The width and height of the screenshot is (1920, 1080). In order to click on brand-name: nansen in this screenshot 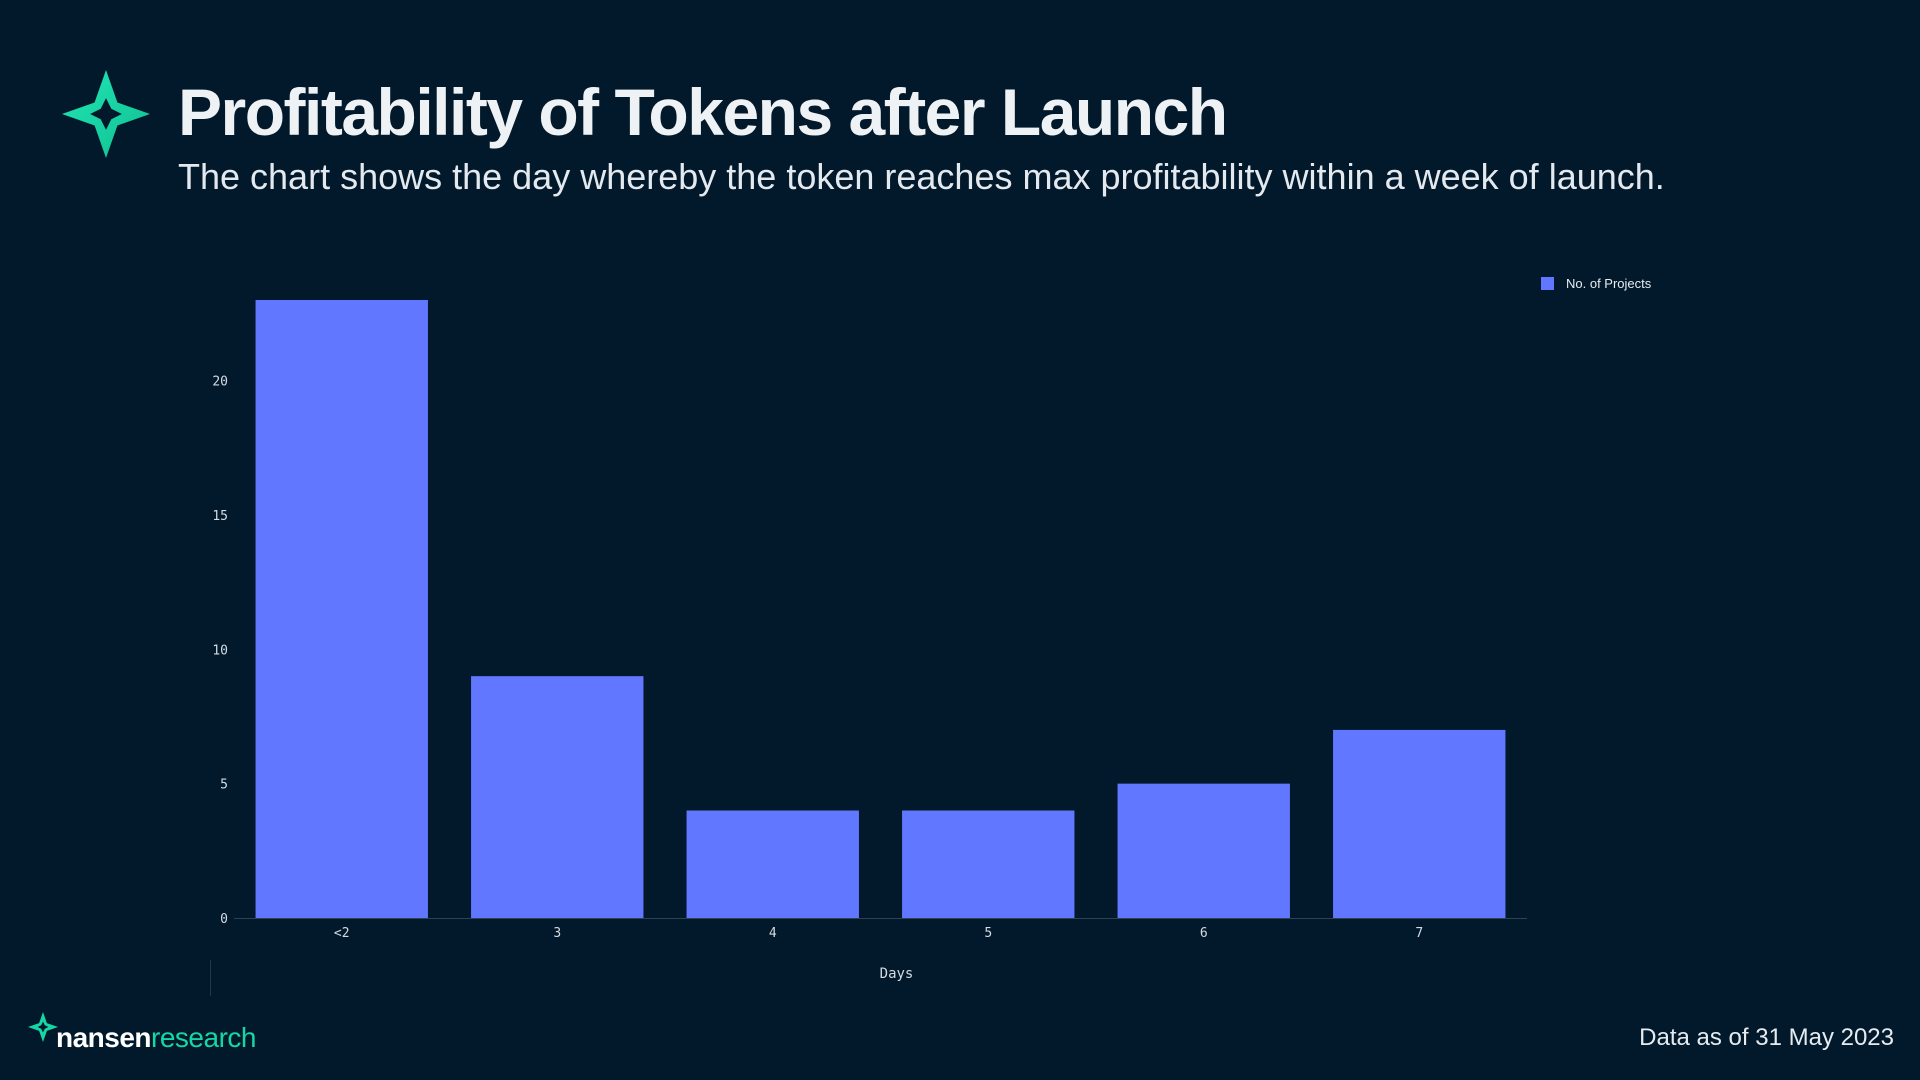, I will do `click(104, 1037)`.